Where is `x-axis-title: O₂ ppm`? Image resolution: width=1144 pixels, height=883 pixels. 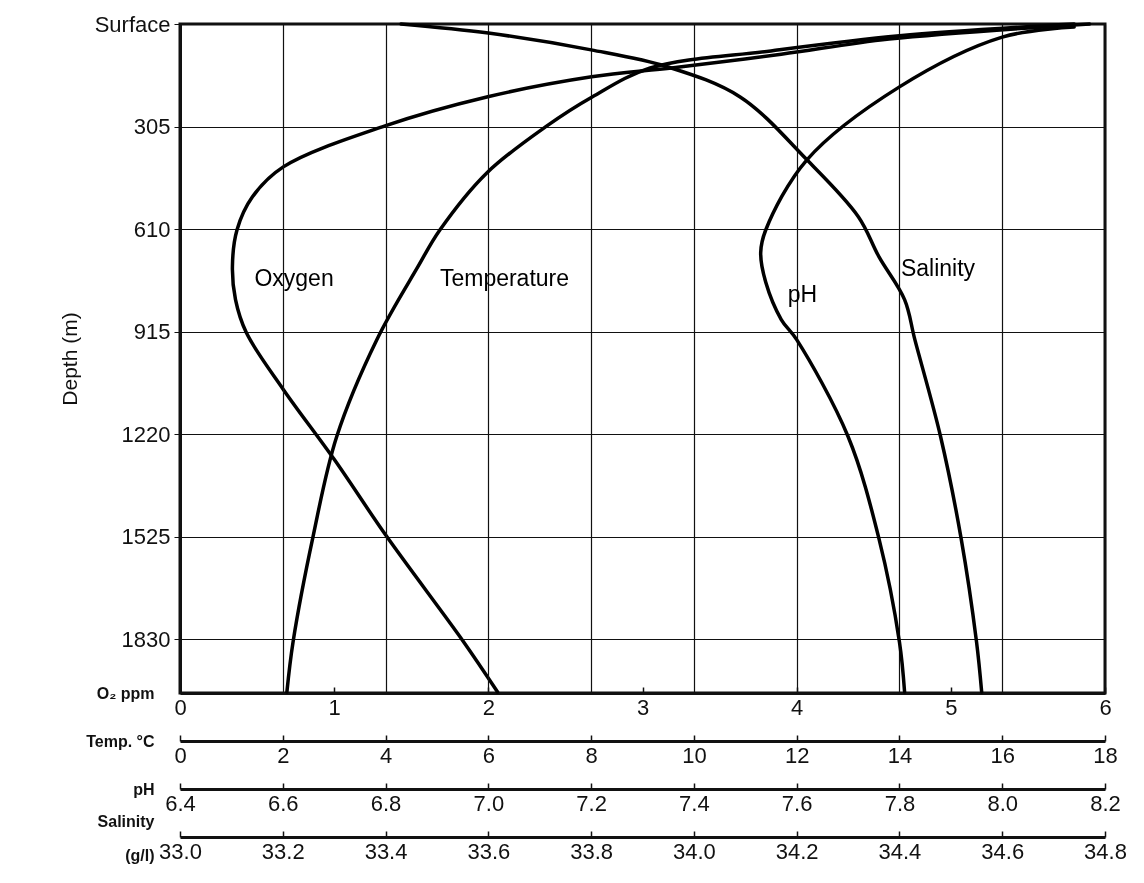 x-axis-title: O₂ ppm is located at coordinates (125, 693).